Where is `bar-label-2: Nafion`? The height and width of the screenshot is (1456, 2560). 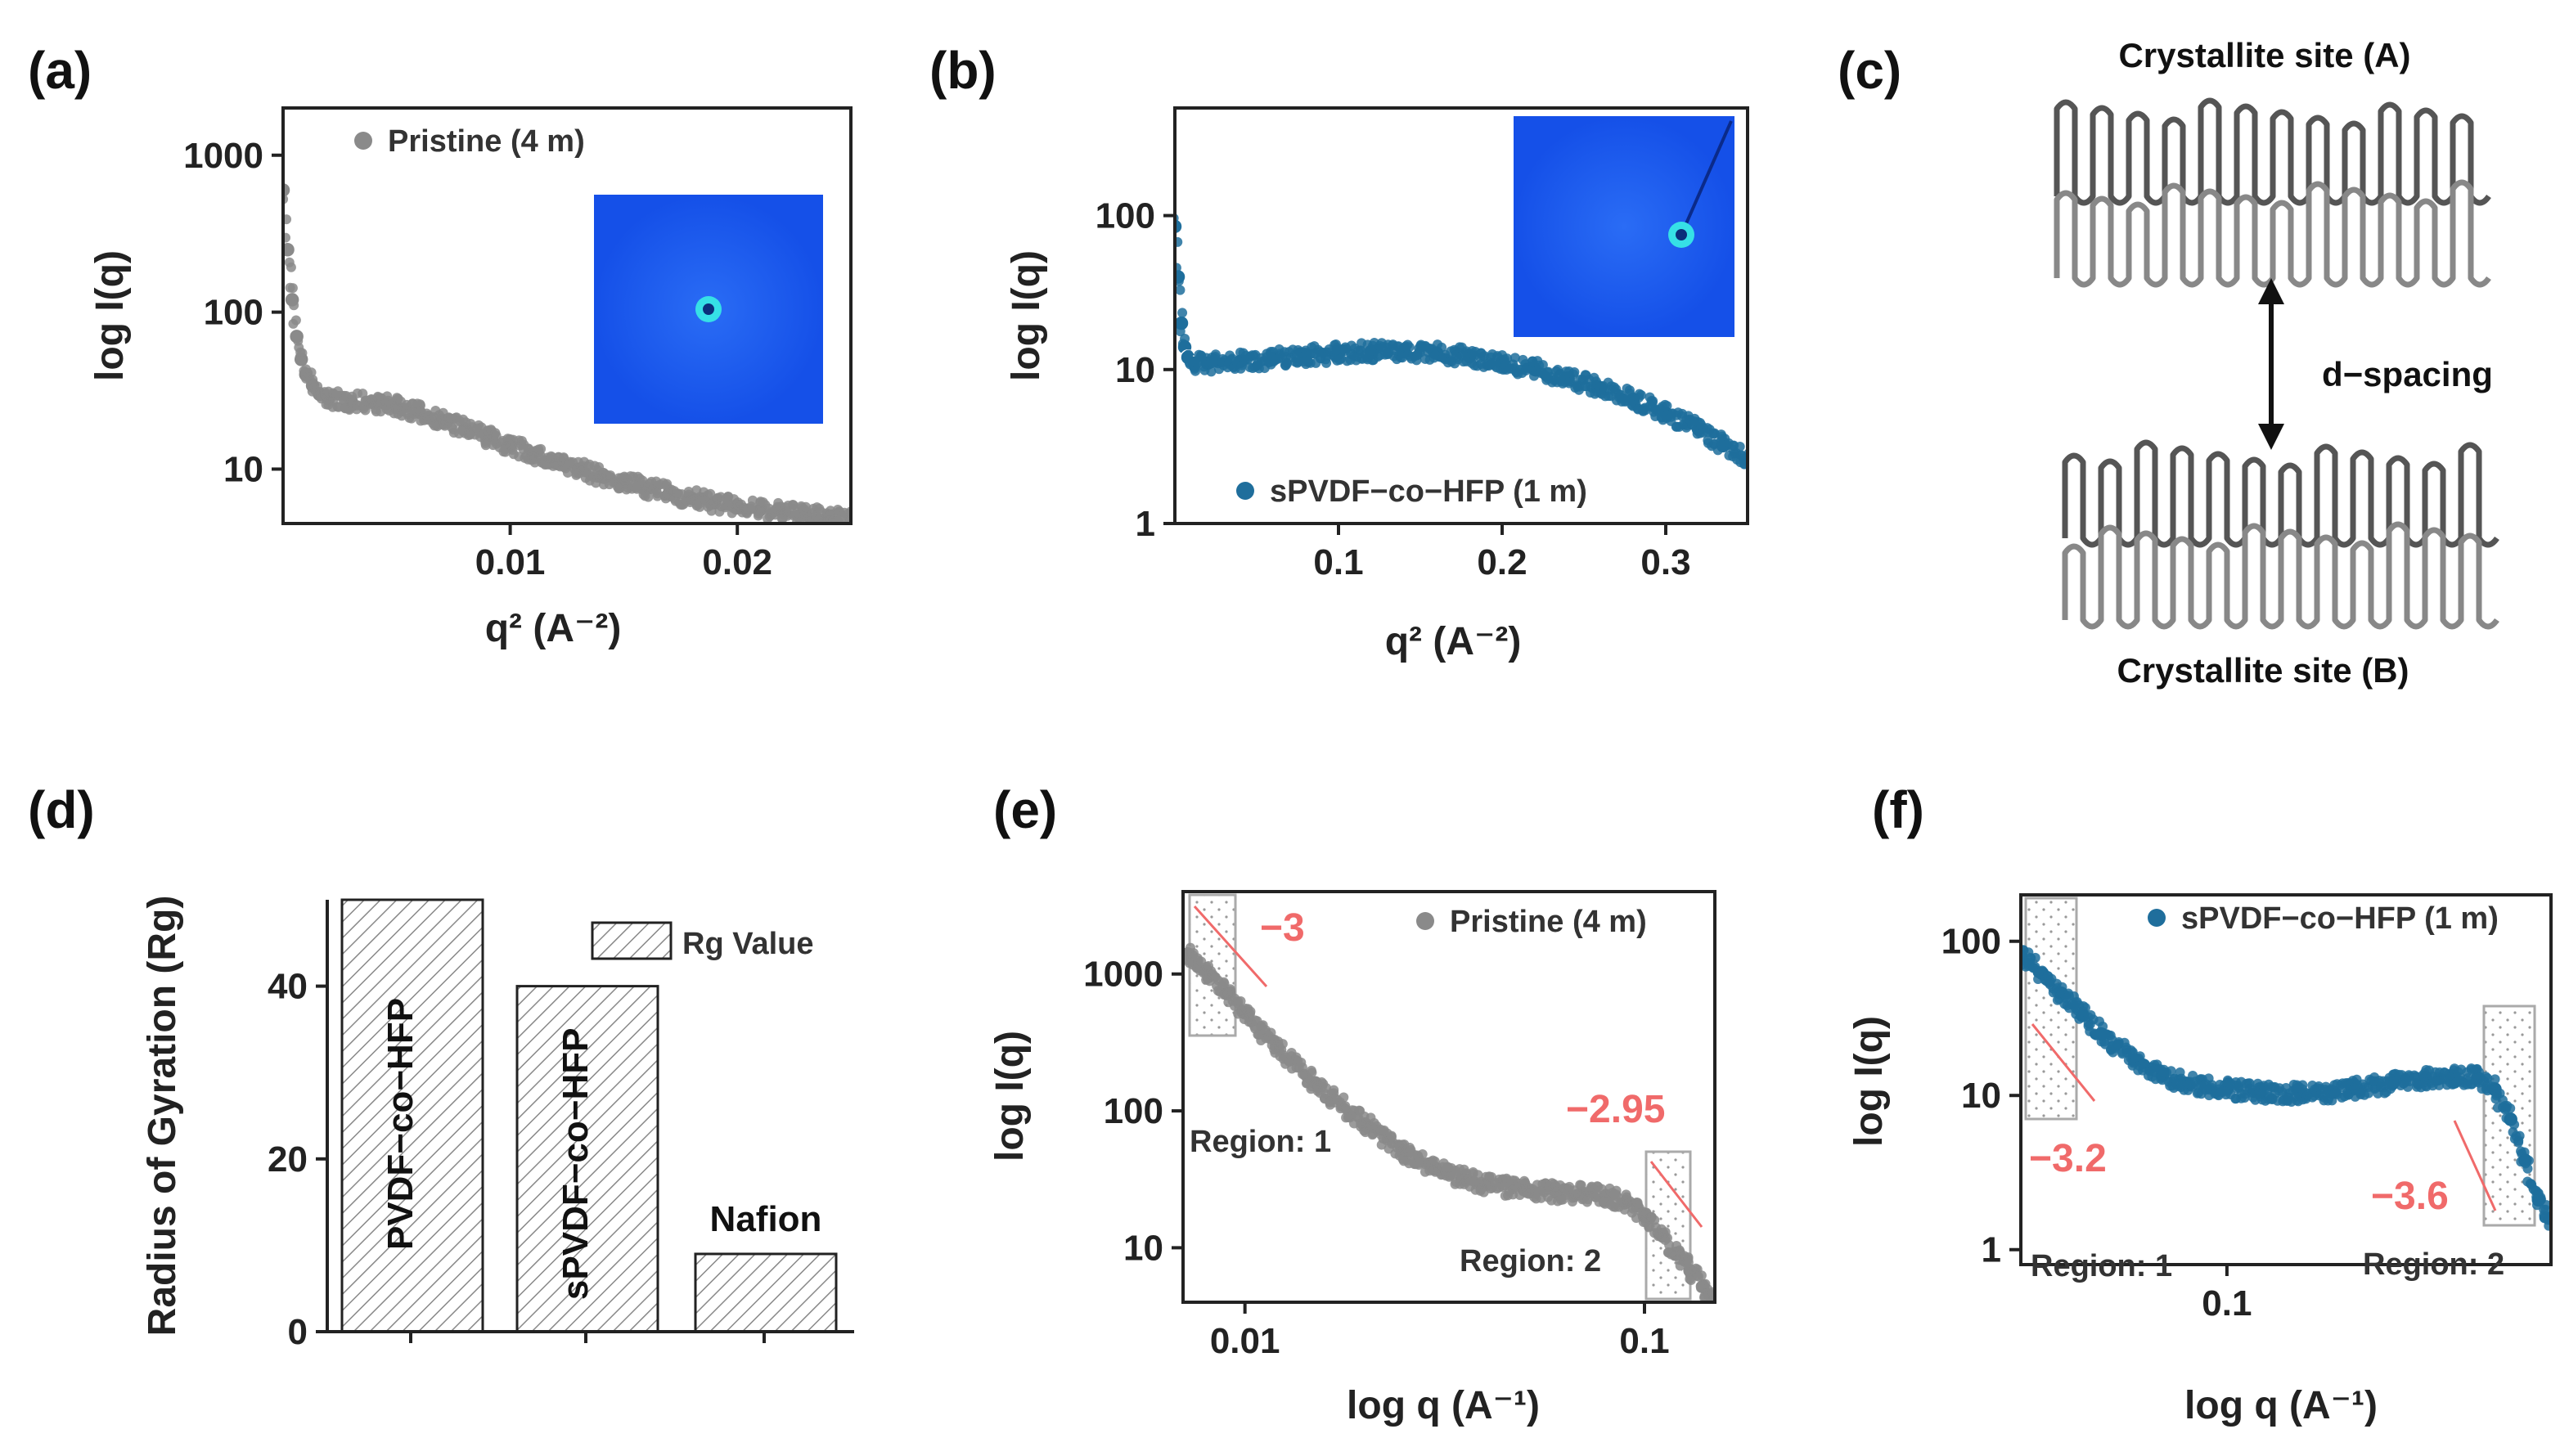
bar-label-2: Nafion is located at coordinates (766, 1219).